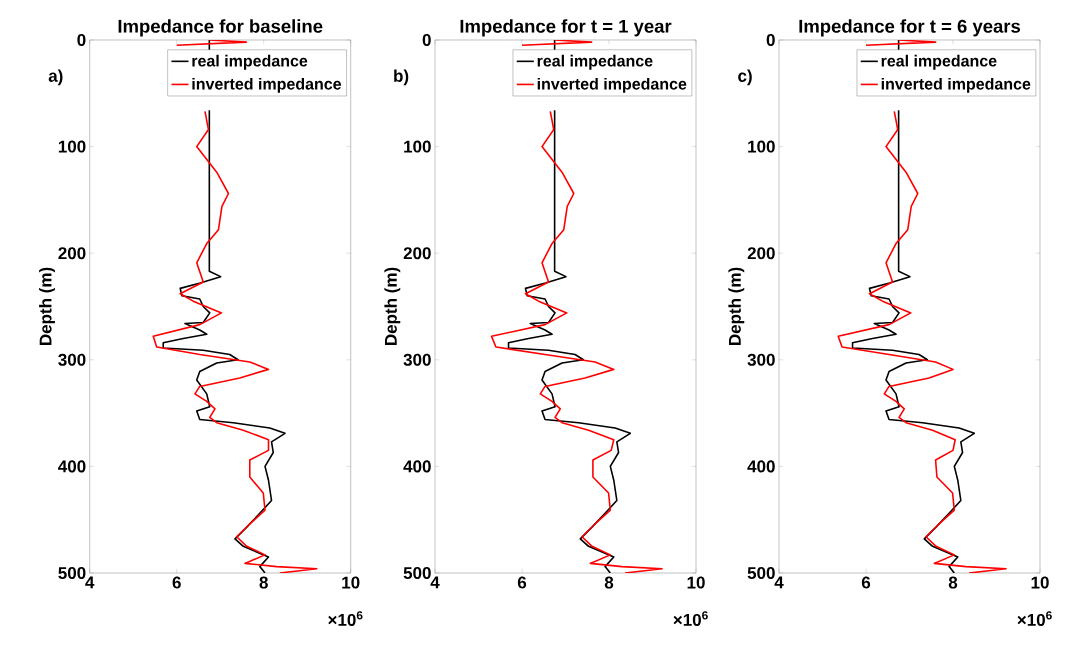 Image resolution: width=1077 pixels, height=652 pixels. Describe the element at coordinates (401, 77) in the screenshot. I see `text: b)` at that location.